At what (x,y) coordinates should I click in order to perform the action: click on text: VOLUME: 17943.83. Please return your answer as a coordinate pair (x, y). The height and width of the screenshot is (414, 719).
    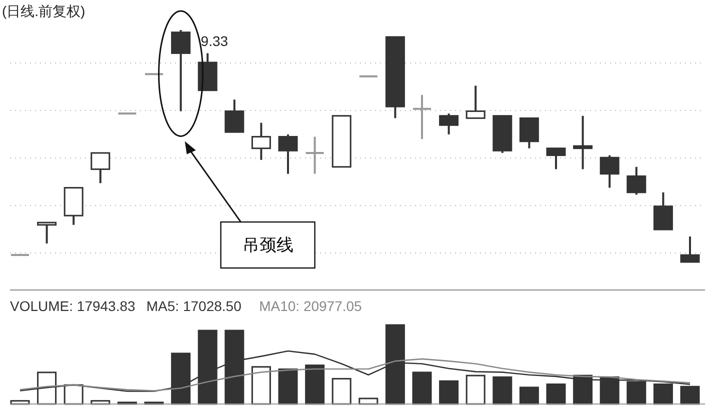
    Looking at the image, I should click on (73, 306).